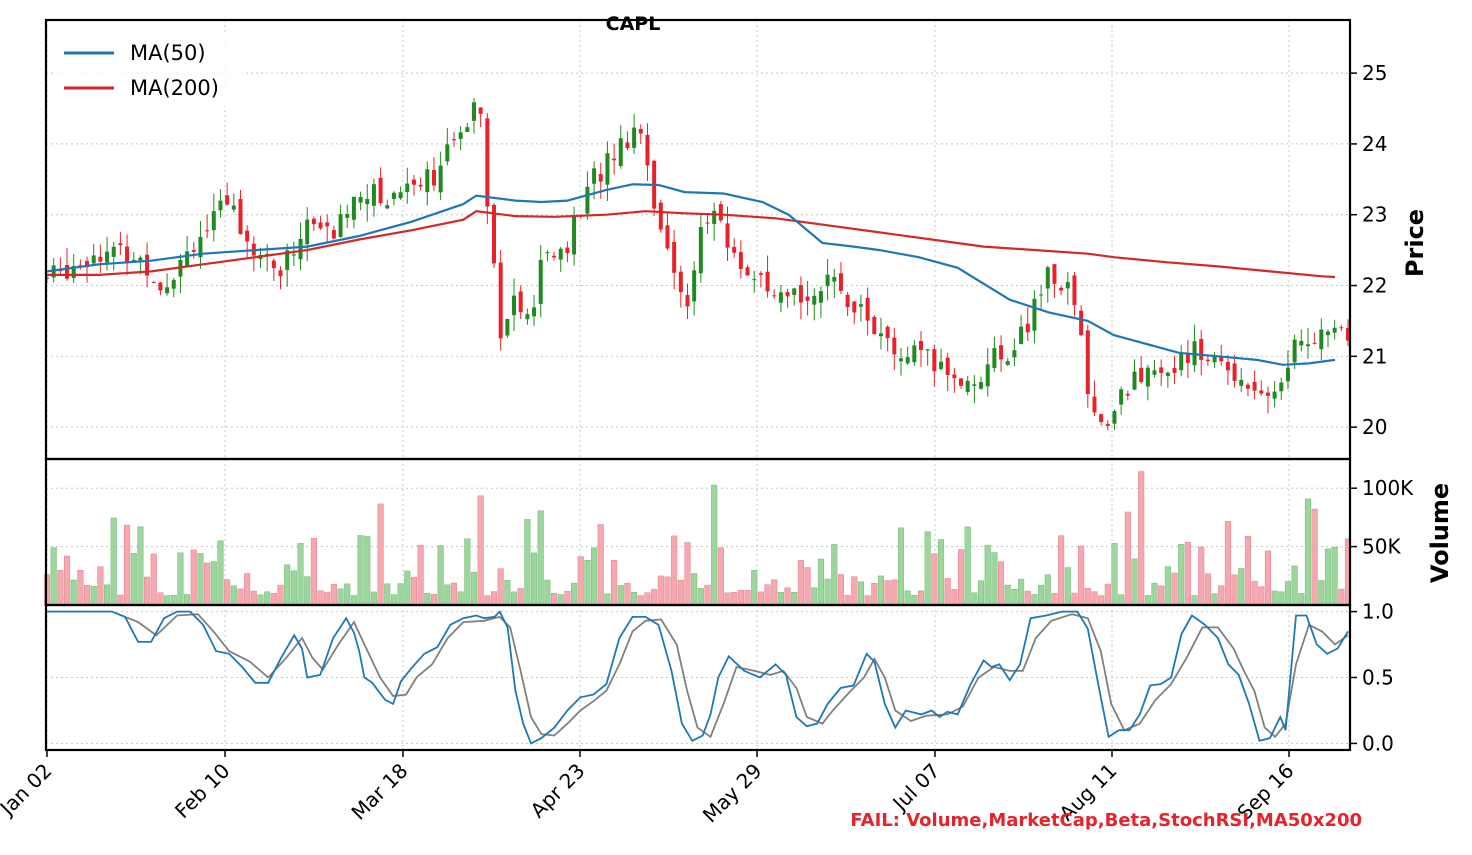 The width and height of the screenshot is (1472, 855). What do you see at coordinates (1374, 356) in the screenshot?
I see `price-tick-label: 21` at bounding box center [1374, 356].